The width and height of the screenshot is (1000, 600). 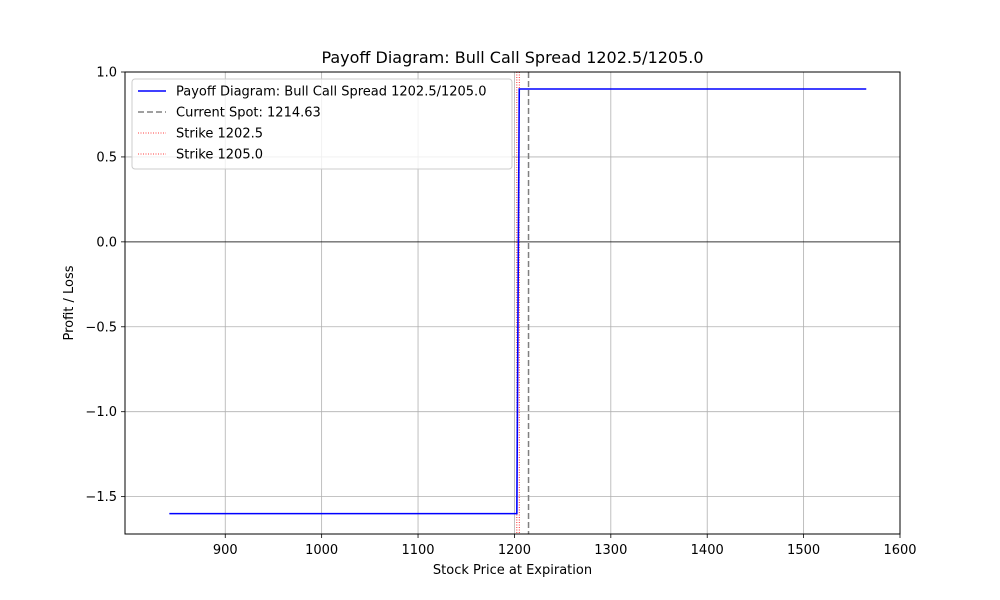 I want to click on legend-entry-label: Strike 1202.5, so click(x=219, y=134).